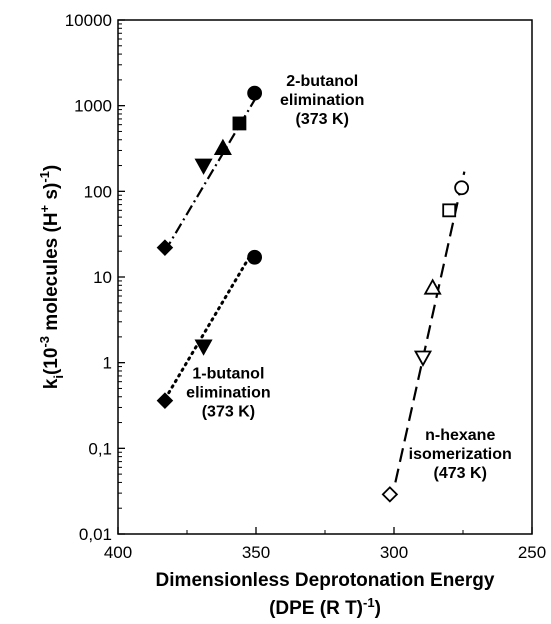 The width and height of the screenshot is (551, 624). I want to click on series-2-point-diamond, so click(390, 494).